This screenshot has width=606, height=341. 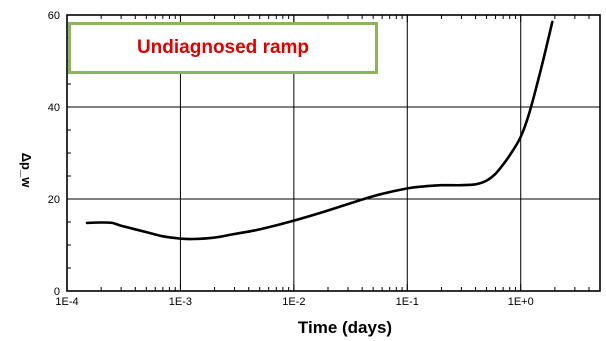 I want to click on x-tick-label: 1E-3, so click(x=180, y=302).